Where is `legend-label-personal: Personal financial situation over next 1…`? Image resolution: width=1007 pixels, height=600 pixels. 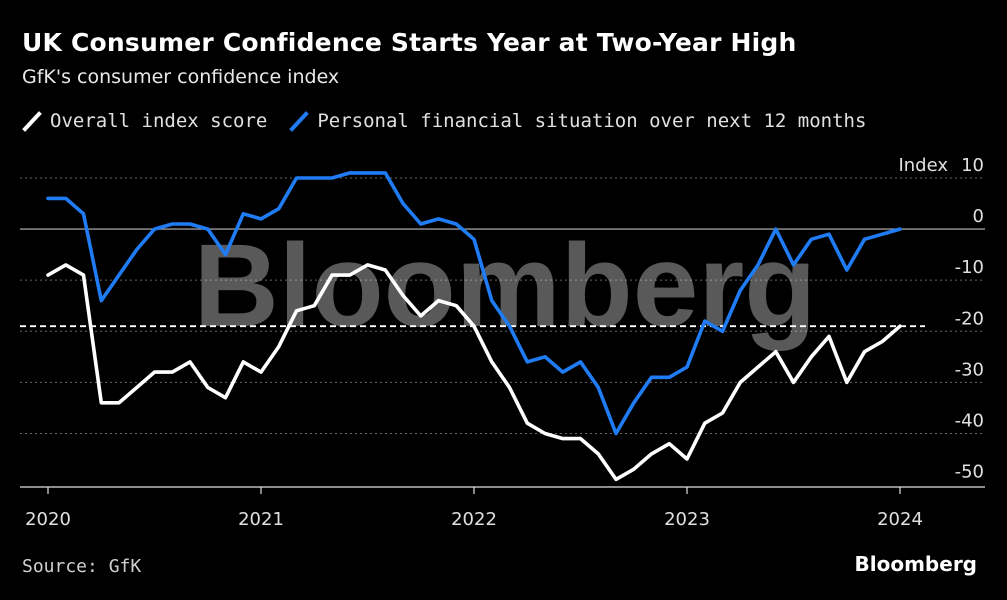
legend-label-personal: Personal financial situation over next 1… is located at coordinates (592, 121).